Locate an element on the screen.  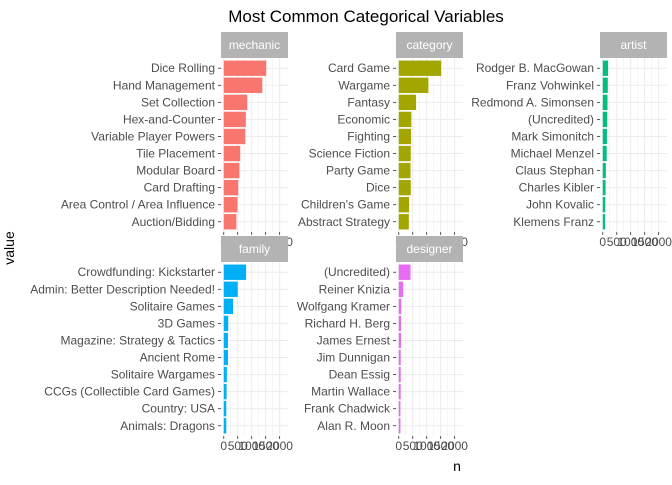
y-tick-label: Card Game is located at coordinates (359, 68).